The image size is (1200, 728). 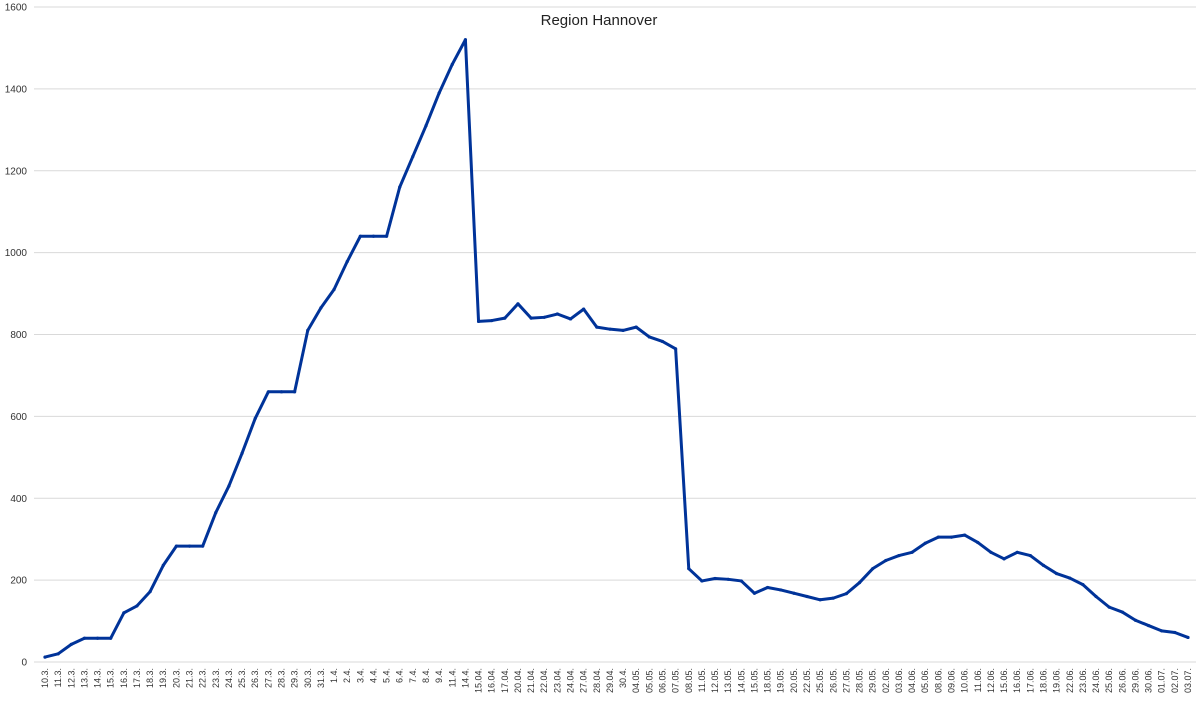 I want to click on x-tick-label: 25.05., so click(x=820, y=680).